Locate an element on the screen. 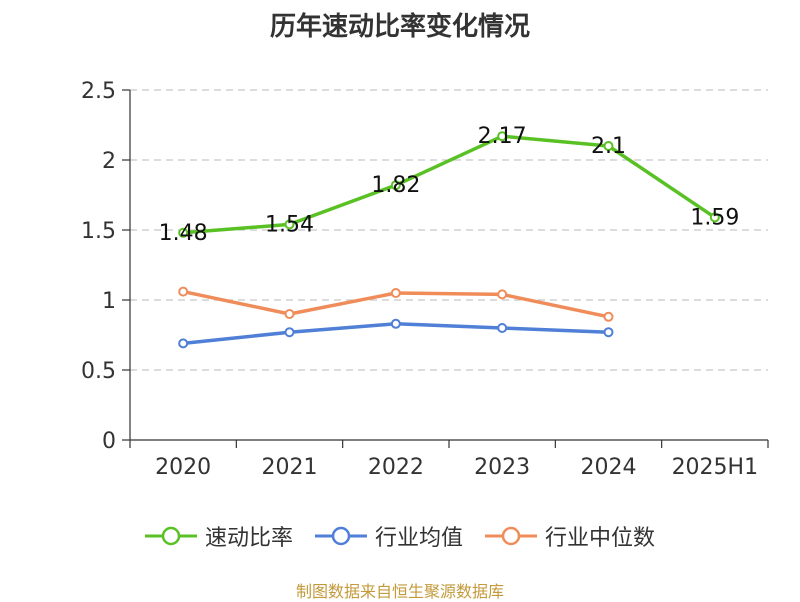 This screenshot has width=800, height=602. data-label: 1.59 is located at coordinates (714, 217).